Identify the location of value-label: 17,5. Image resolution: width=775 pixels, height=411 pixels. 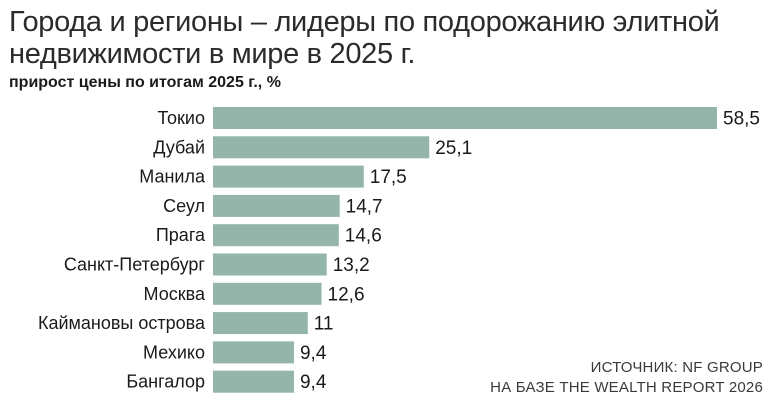
(388, 177).